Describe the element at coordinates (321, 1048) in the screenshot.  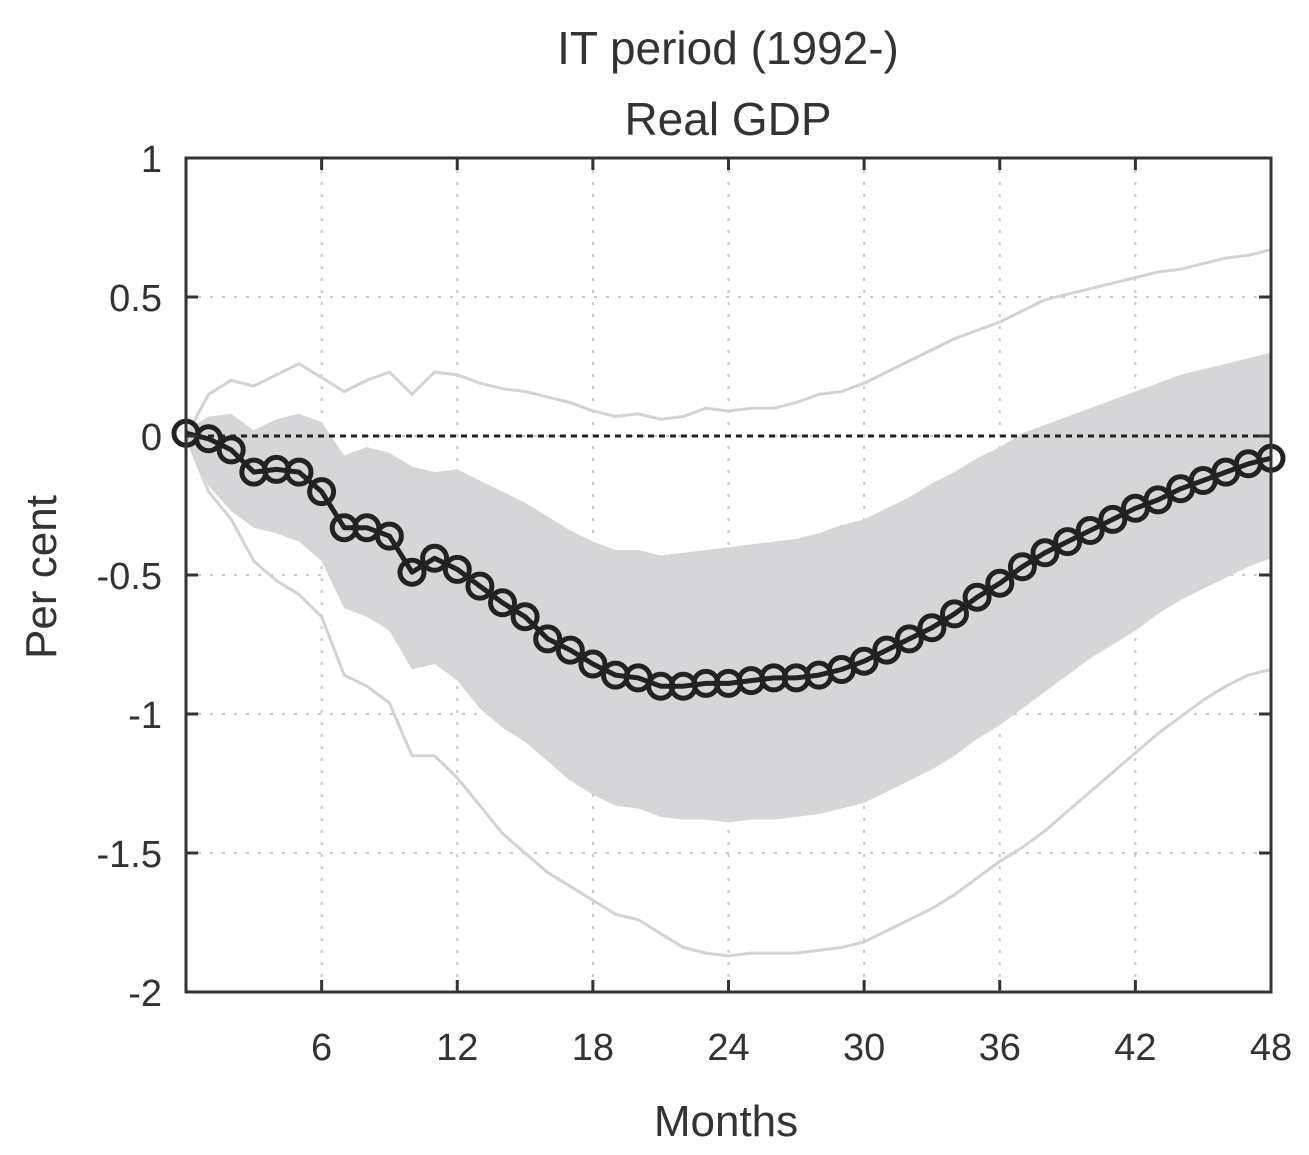
I see `x-tick-label-6: 6` at that location.